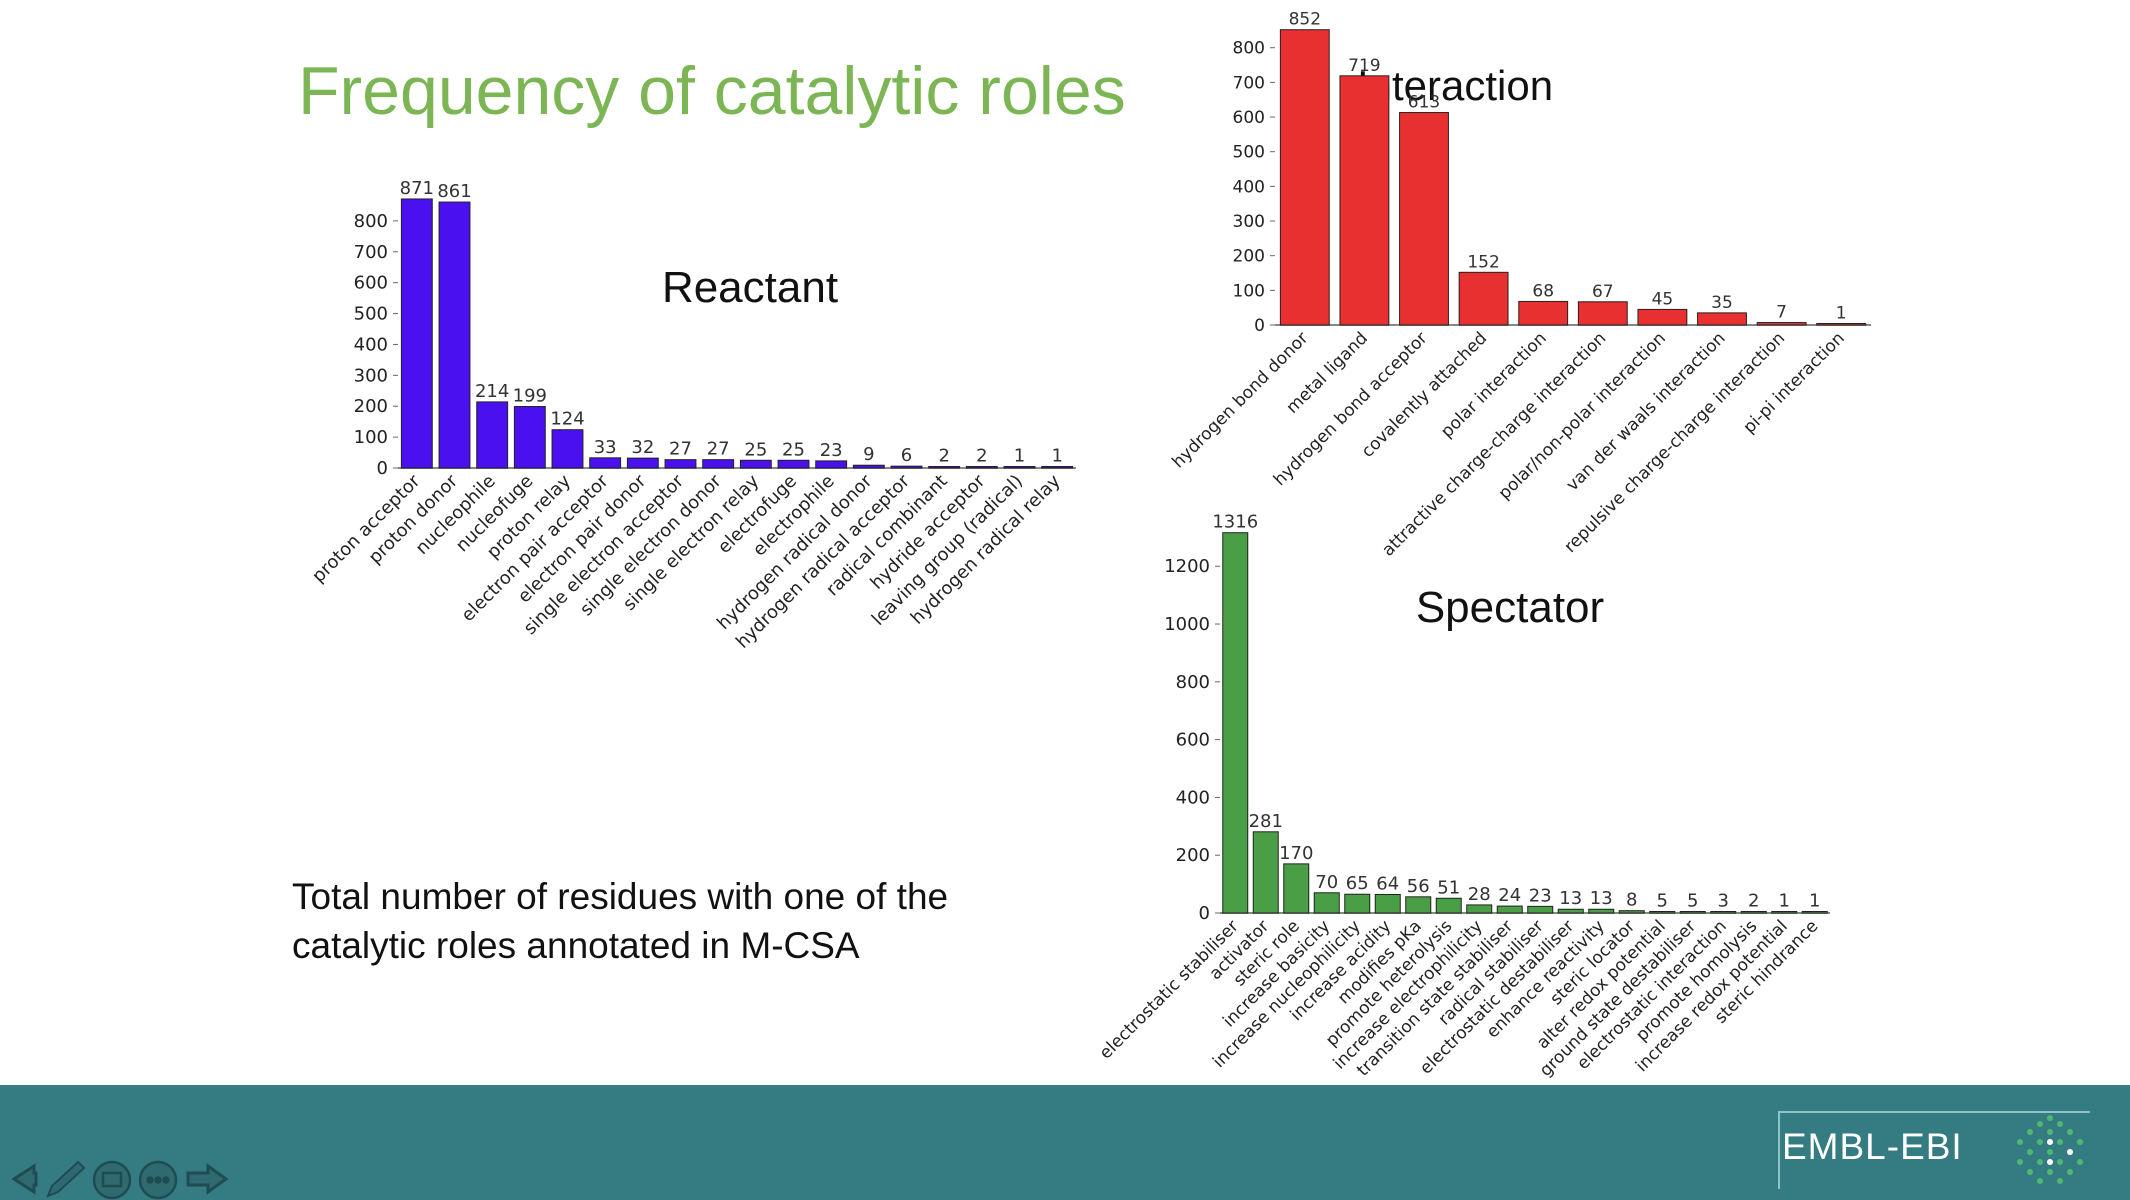  I want to click on reactant-bar-value-label: 1, so click(1056, 456).